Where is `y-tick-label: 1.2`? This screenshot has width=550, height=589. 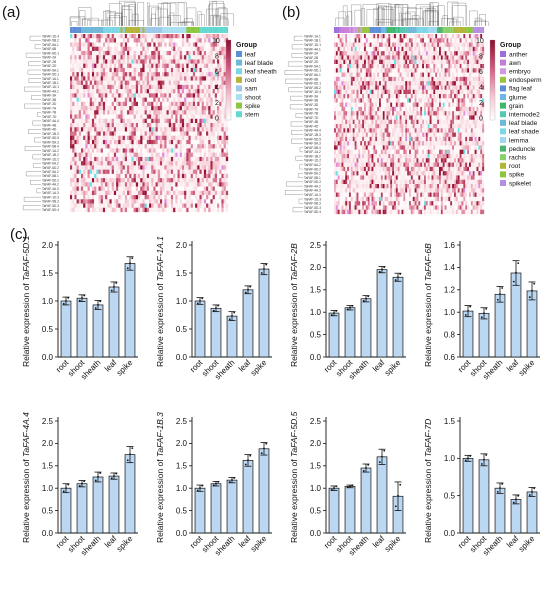 y-tick-label: 1.2 is located at coordinates (450, 290).